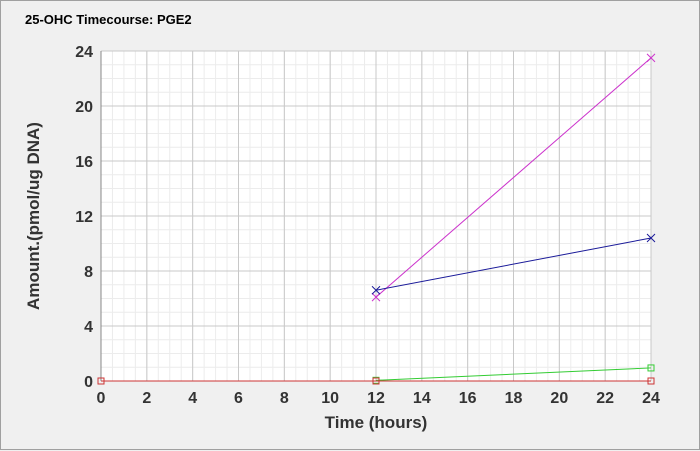 The image size is (700, 451). Describe the element at coordinates (108, 19) in the screenshot. I see `chart-title: 25-OHC Timecourse: PGE2` at that location.